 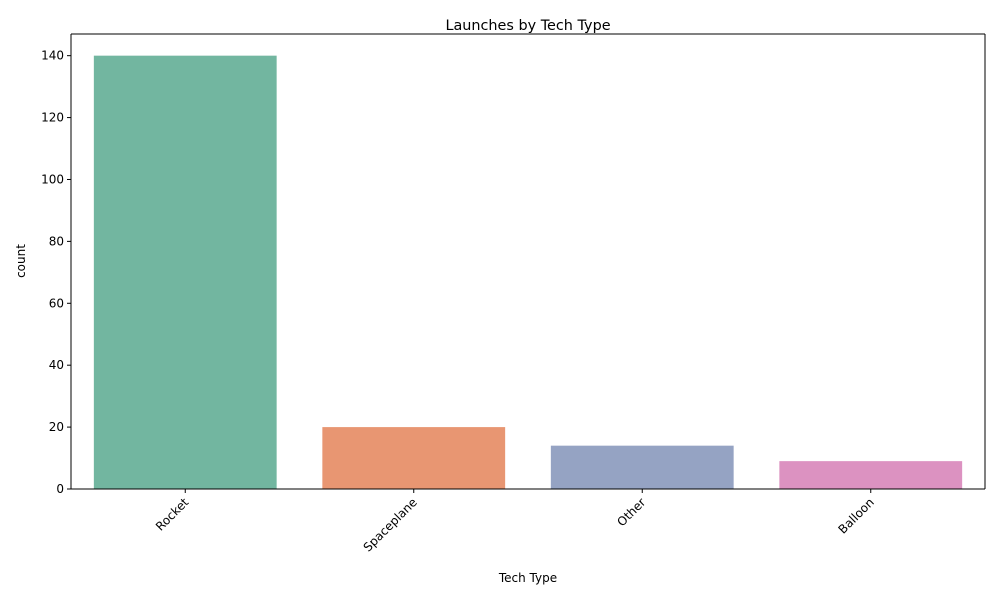 I want to click on x-tick-label: Balloon, so click(x=855, y=515).